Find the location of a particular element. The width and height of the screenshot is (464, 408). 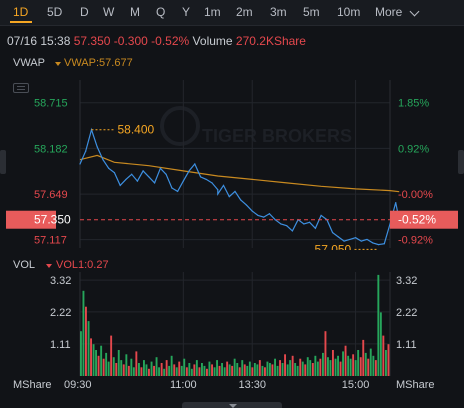

y-tick-label-left: 3.32 is located at coordinates (60, 281).